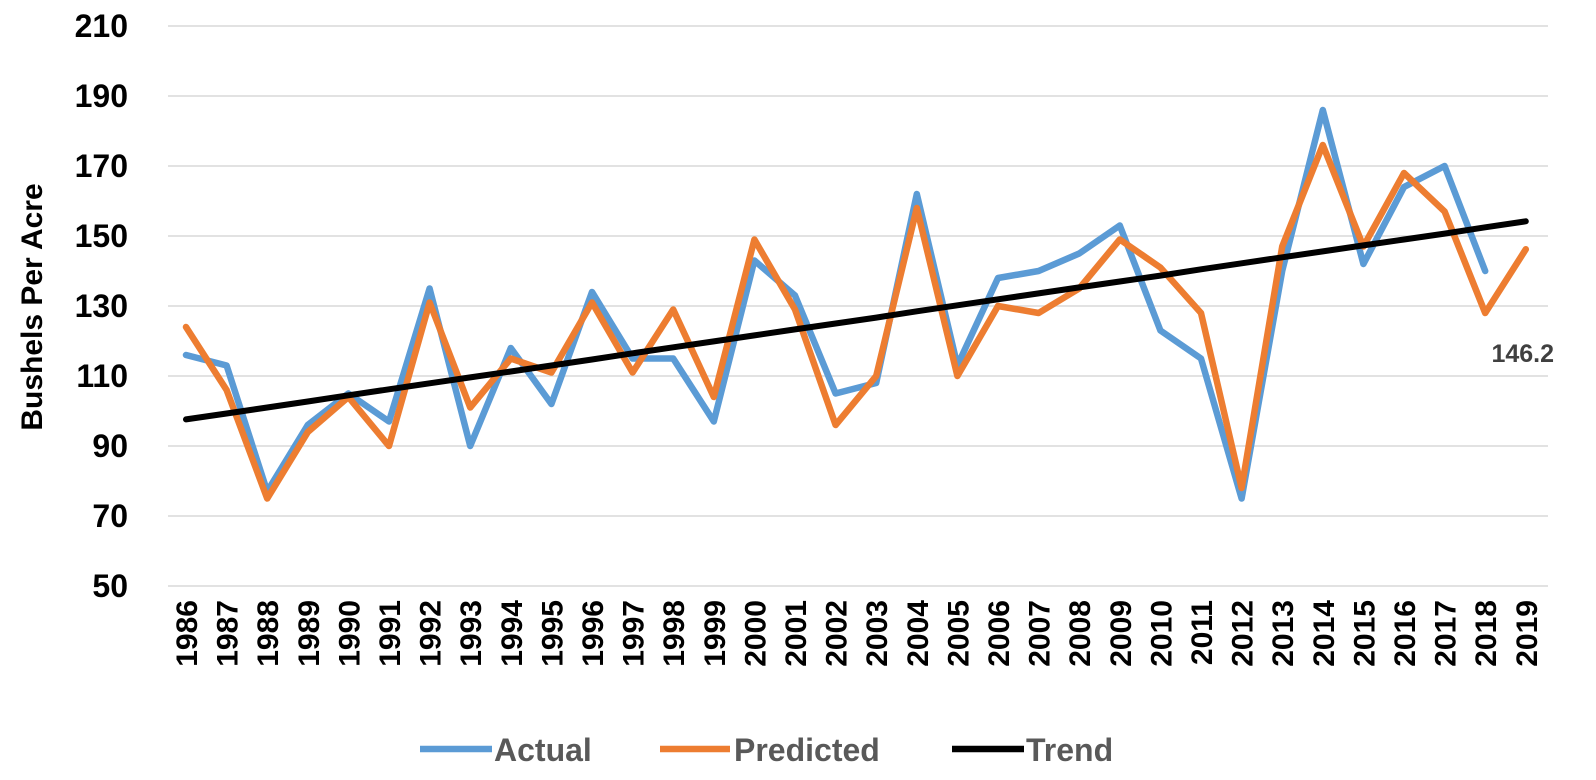  I want to click on y-tick-label: 70, so click(110, 516).